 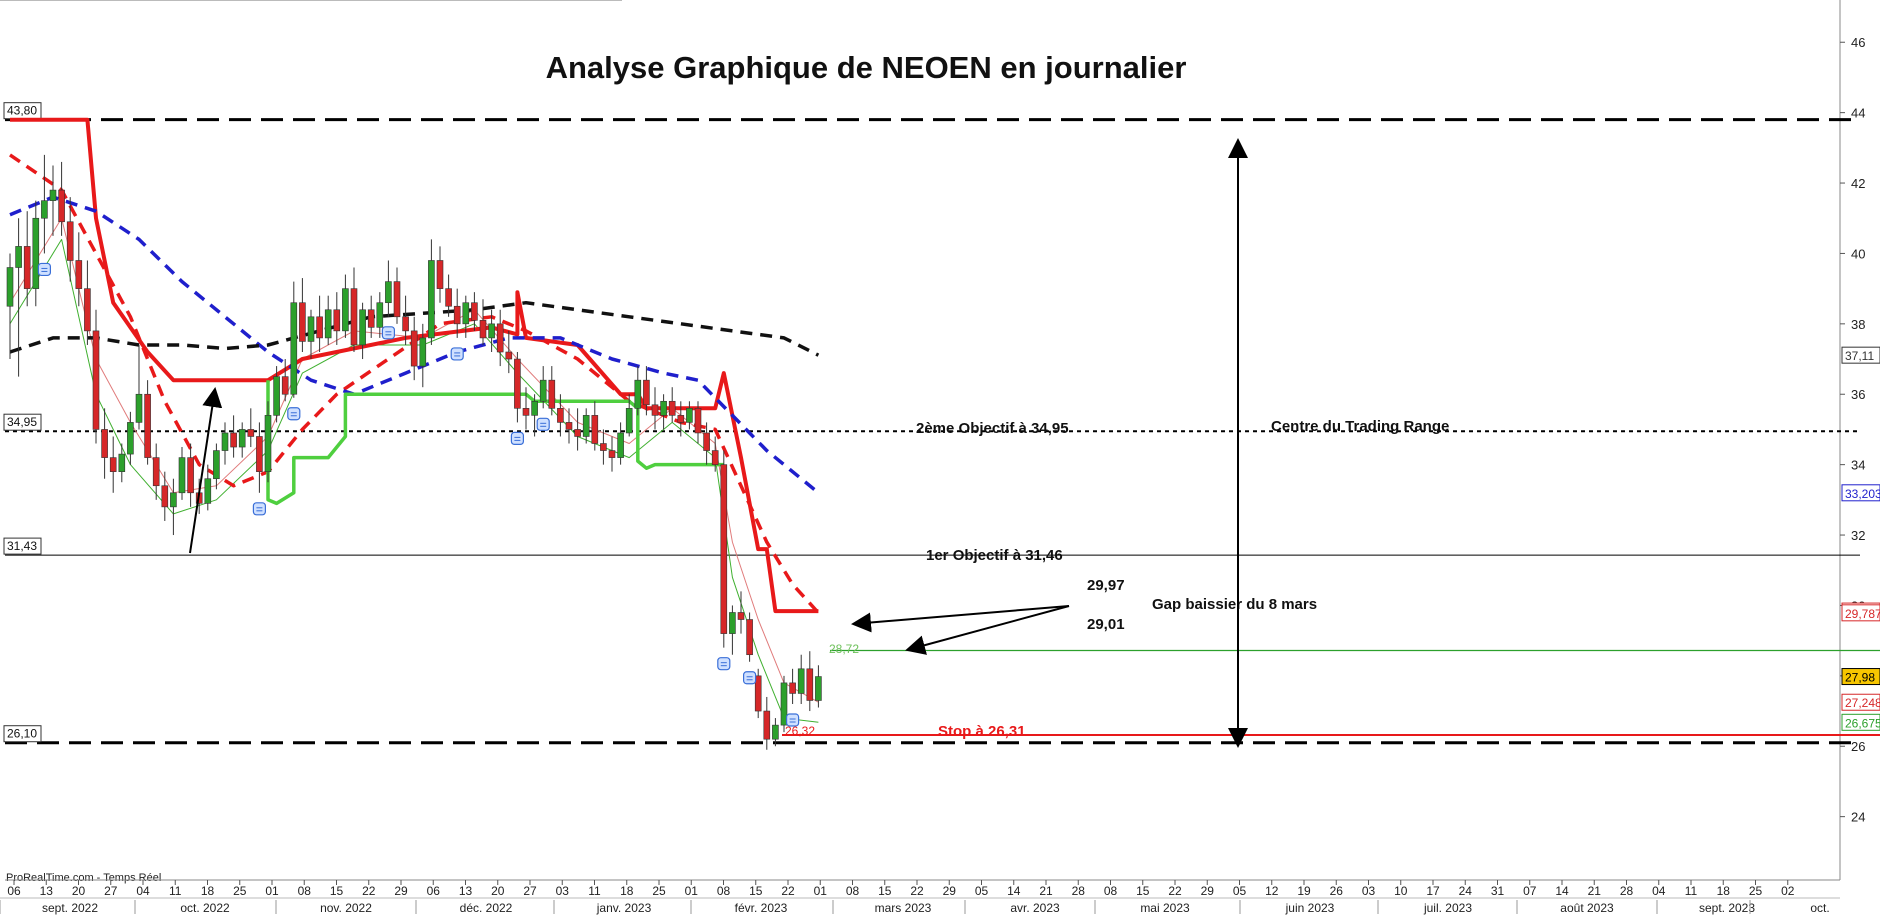 What do you see at coordinates (1401, 891) in the screenshot?
I see `x-tick-label: 10` at bounding box center [1401, 891].